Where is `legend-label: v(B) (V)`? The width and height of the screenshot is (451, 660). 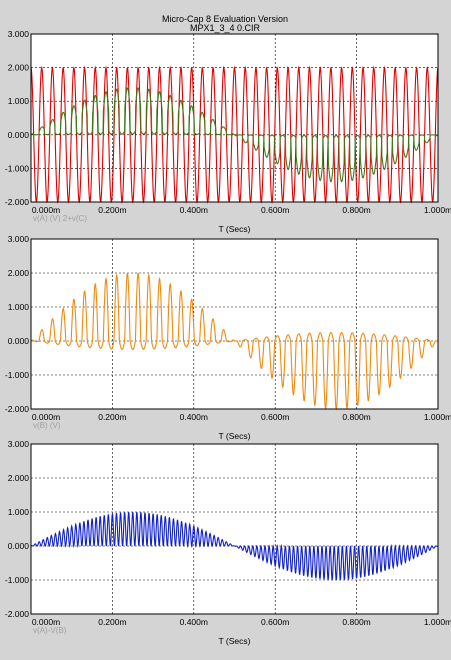
legend-label: v(B) (V) is located at coordinates (47, 425).